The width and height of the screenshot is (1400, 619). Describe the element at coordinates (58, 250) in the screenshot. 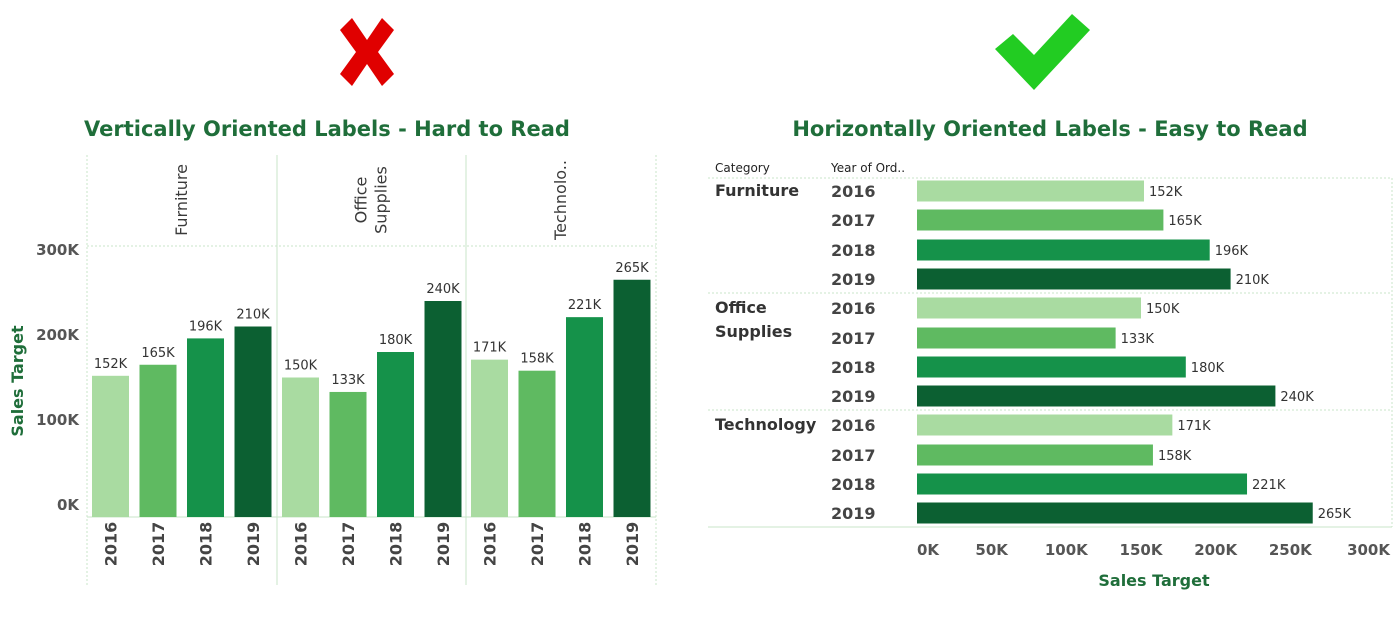

I see `left-y-tick-label: 300K` at that location.